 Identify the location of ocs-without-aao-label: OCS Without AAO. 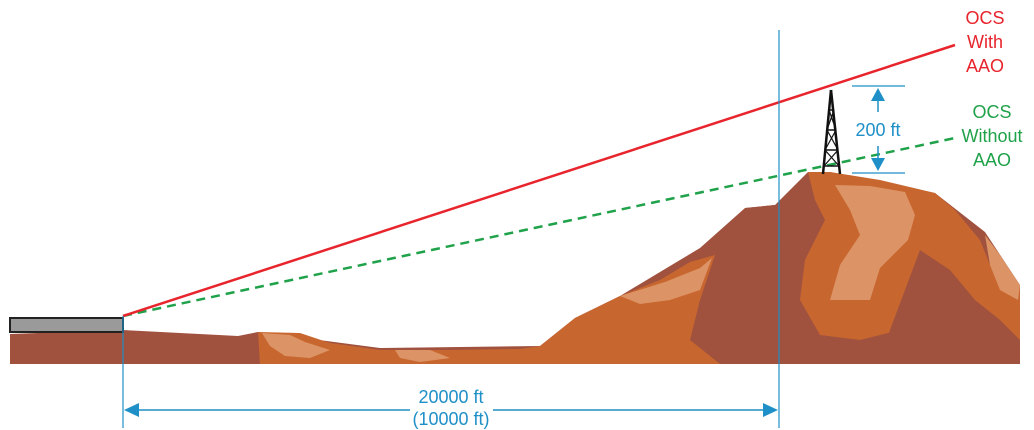
(991, 136).